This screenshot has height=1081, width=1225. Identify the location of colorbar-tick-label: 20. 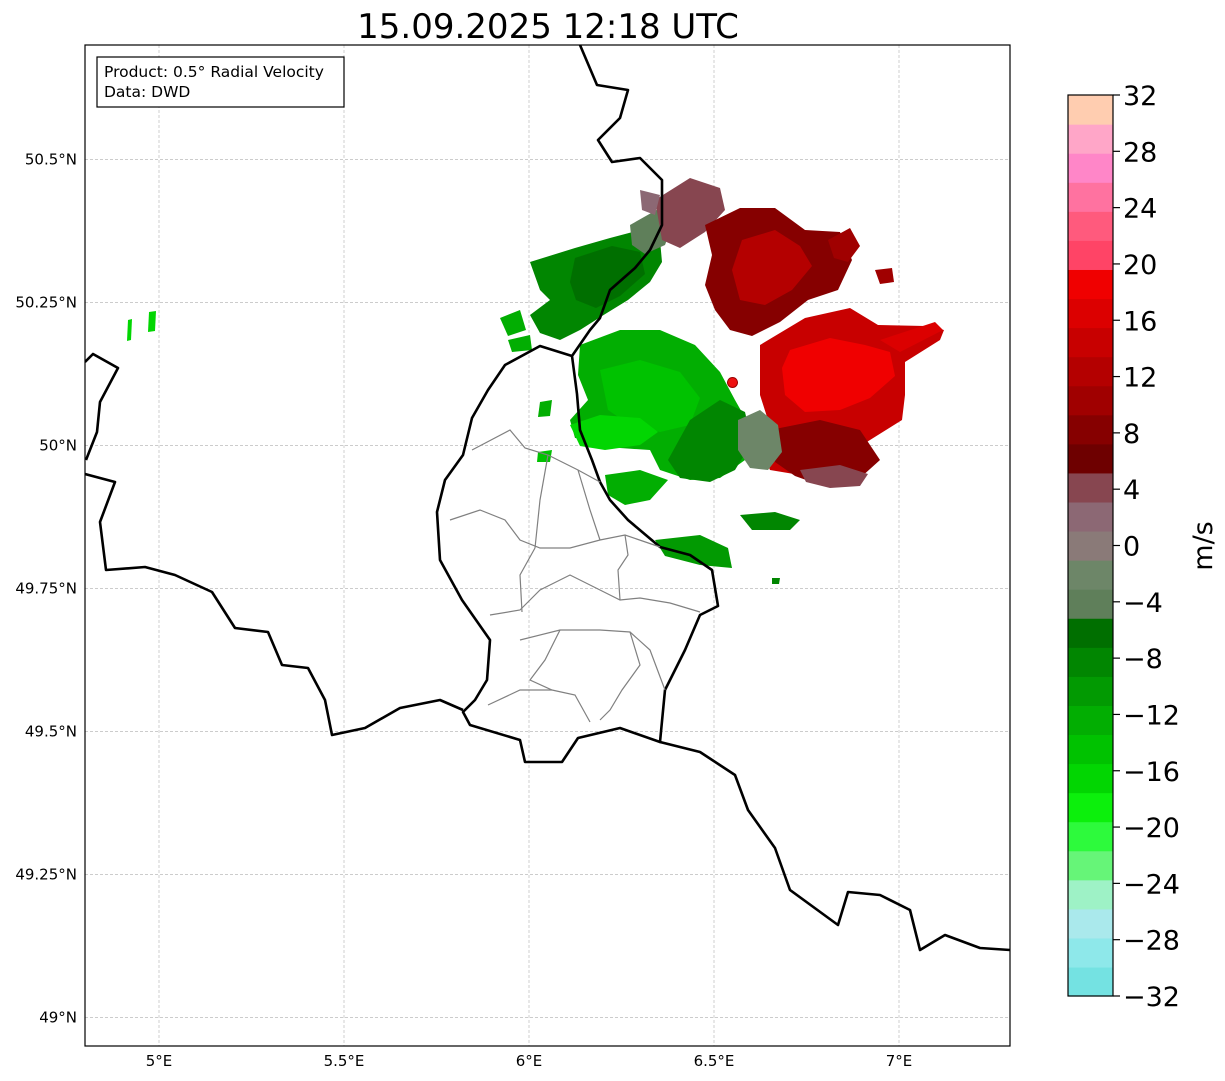
(1140, 265).